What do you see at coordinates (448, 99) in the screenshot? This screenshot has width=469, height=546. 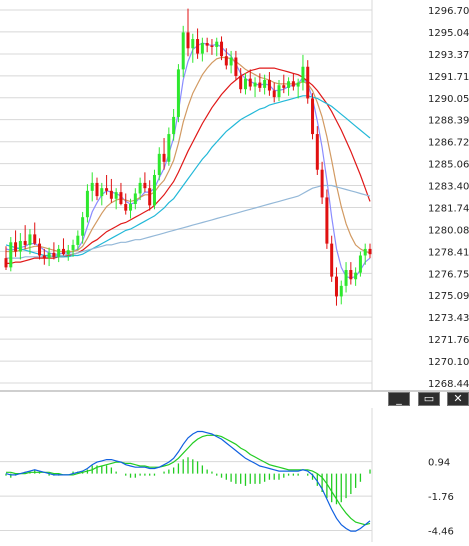 I see `price-tick-label: 1290.05` at bounding box center [448, 99].